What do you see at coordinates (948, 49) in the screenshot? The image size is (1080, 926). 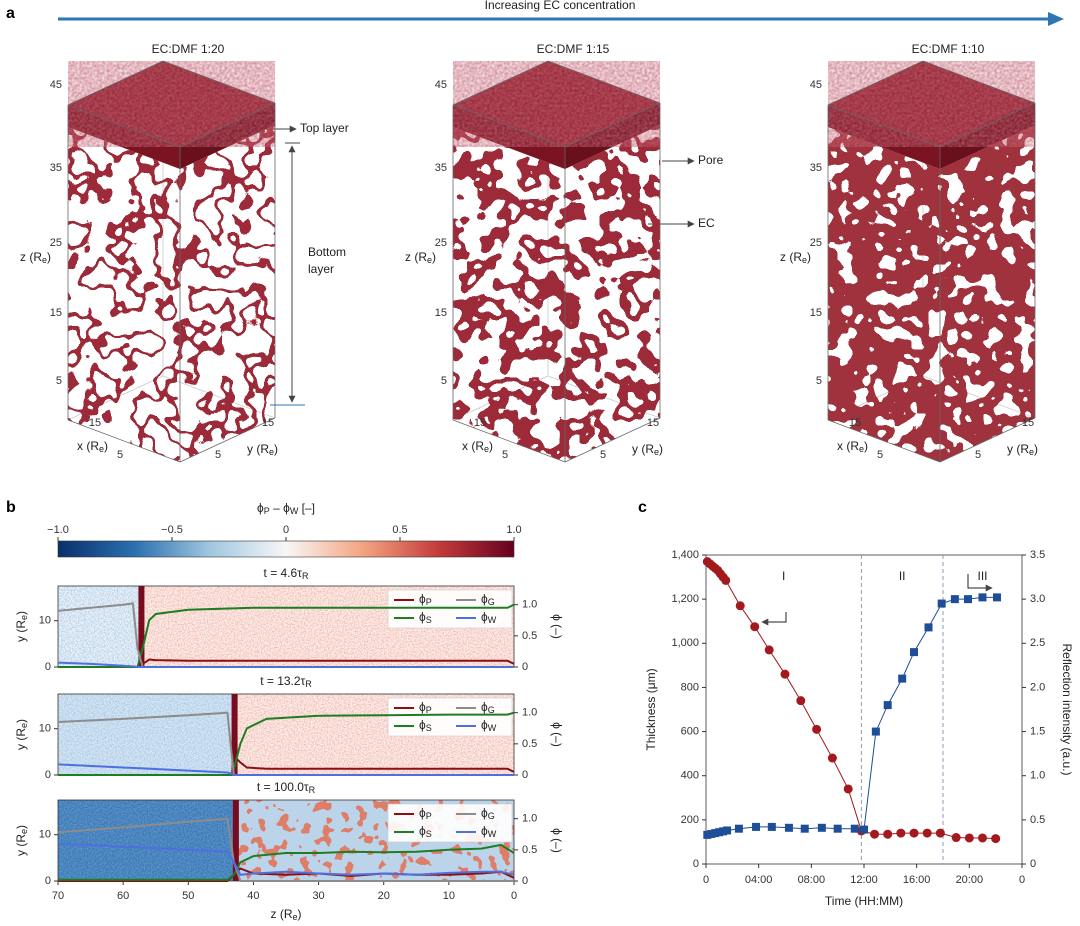 I see `cube-title: EC:DMF 1:10` at bounding box center [948, 49].